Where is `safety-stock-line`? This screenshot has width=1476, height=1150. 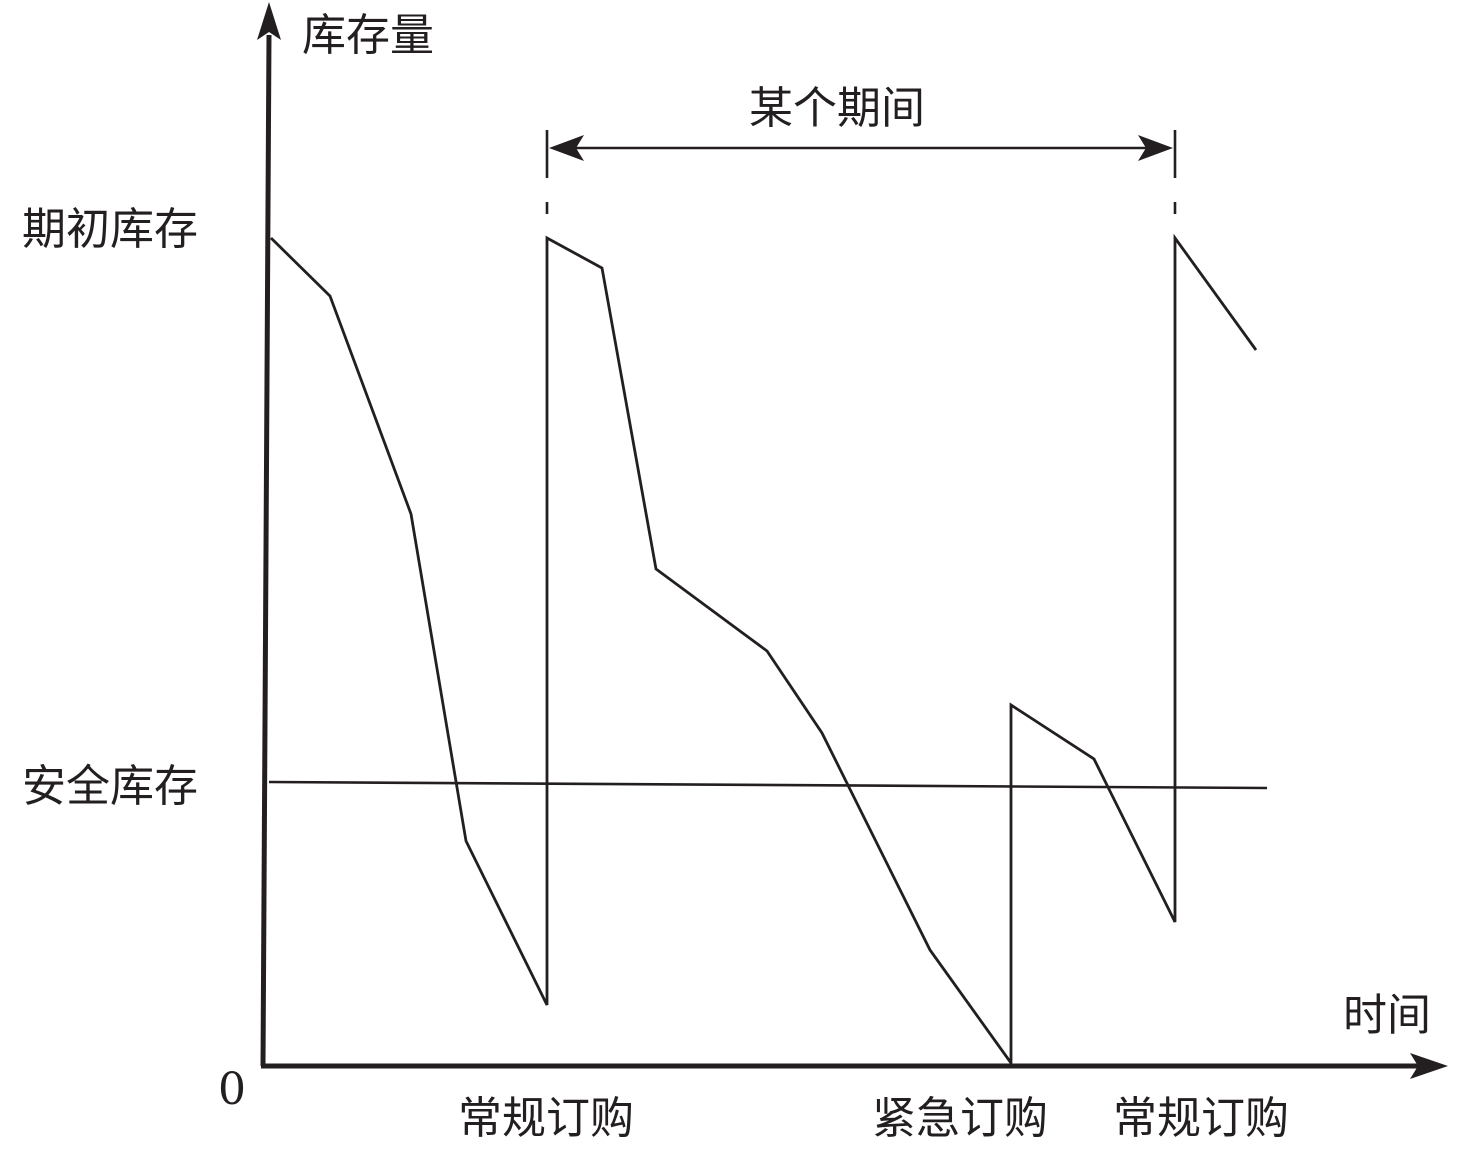
safety-stock-line is located at coordinates (768, 785).